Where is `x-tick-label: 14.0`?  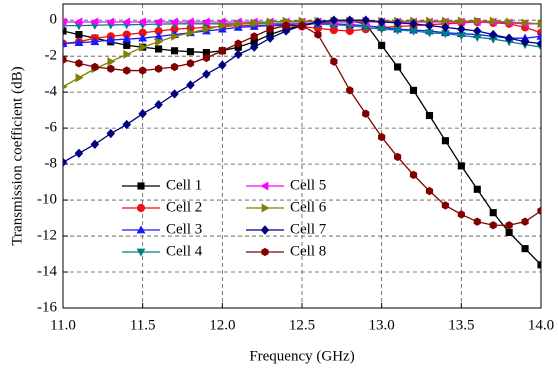 x-tick-label: 14.0 is located at coordinates (541, 325).